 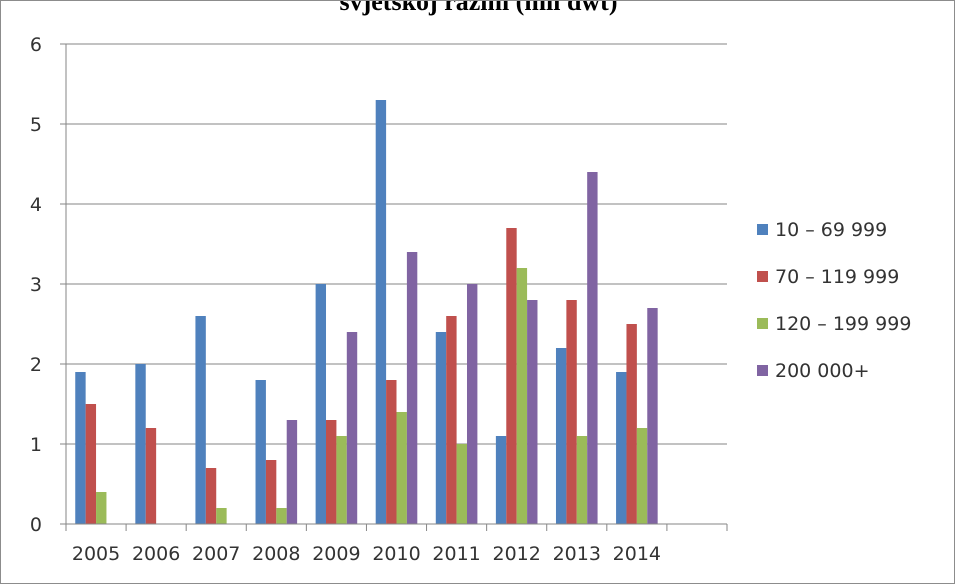 What do you see at coordinates (396, 554) in the screenshot?
I see `x-category-label: 2010` at bounding box center [396, 554].